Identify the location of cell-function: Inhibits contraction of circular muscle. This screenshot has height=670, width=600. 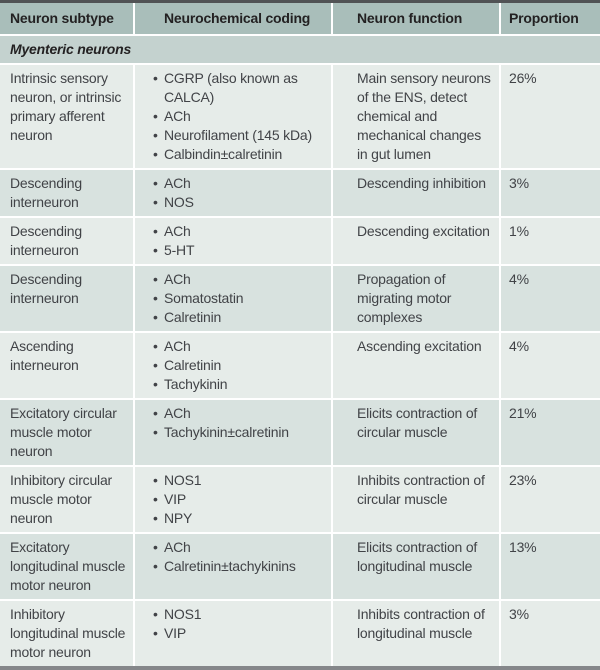
(416, 499).